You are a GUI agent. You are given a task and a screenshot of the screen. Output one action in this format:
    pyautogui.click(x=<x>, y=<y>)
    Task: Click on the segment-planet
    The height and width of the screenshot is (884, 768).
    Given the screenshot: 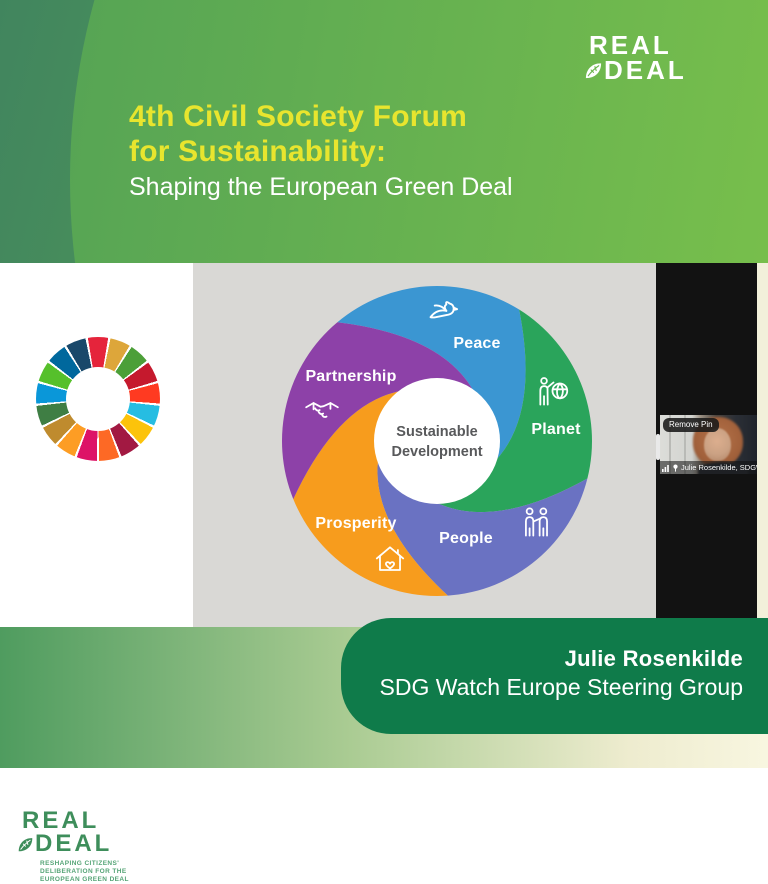 What is the action you would take?
    pyautogui.click(x=509, y=411)
    